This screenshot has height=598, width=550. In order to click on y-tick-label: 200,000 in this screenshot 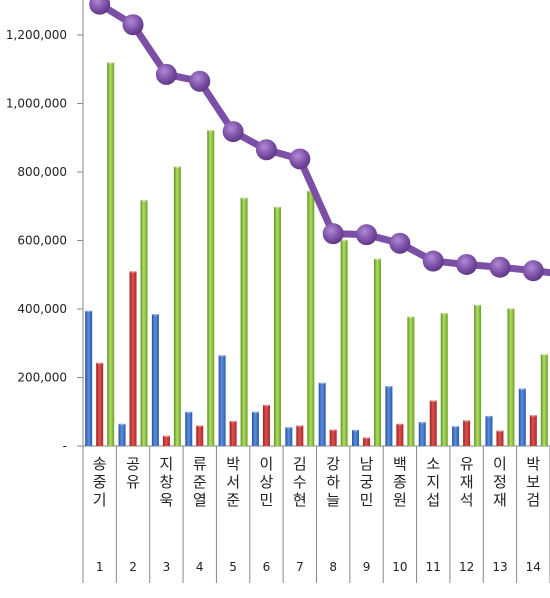, I will do `click(42, 378)`.